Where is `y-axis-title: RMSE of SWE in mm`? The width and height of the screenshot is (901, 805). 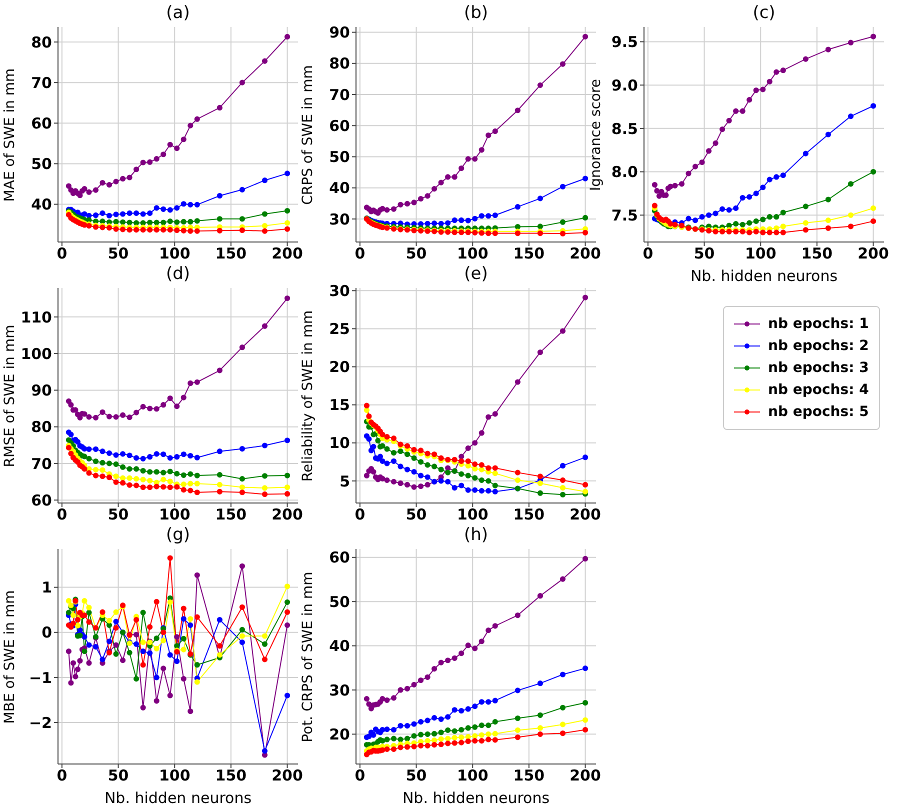
y-axis-title: RMSE of SWE in mm is located at coordinates (10, 395).